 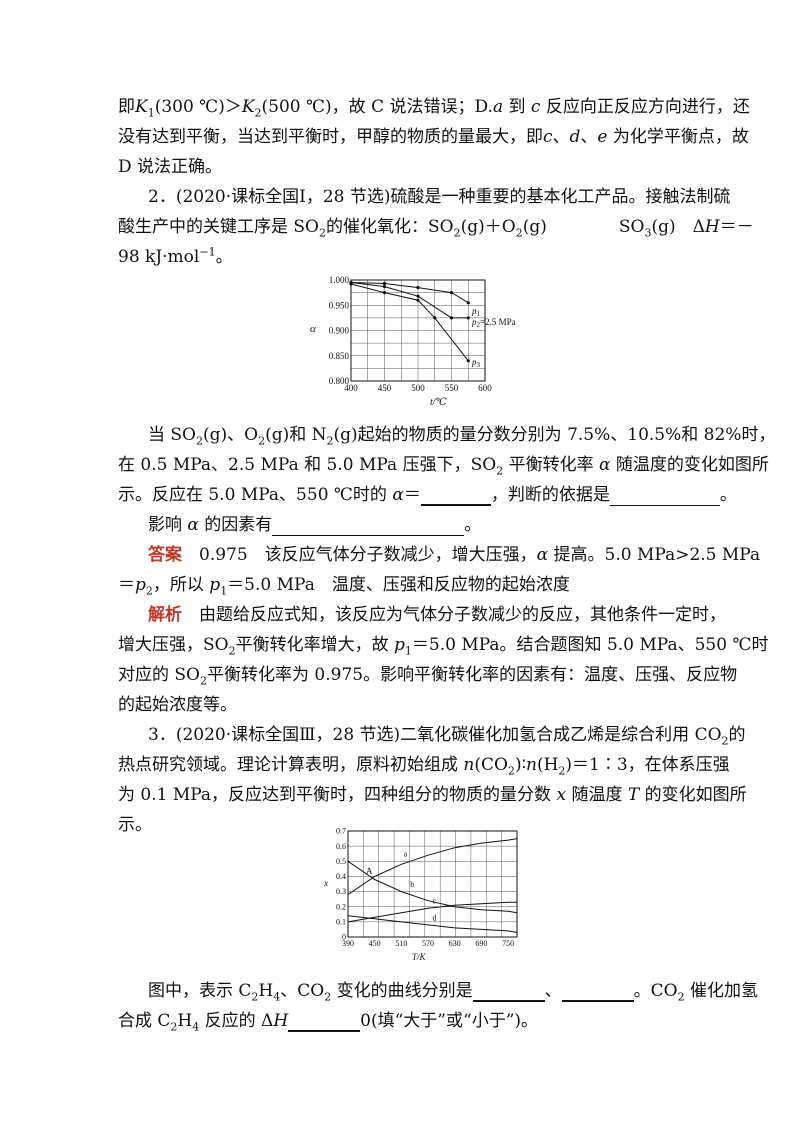 I want to click on paragraph-1-line-3: 示。反应在 5.0 MPa、550 ℃时的 α＝ ，判断的依据是。, so click(x=427, y=495).